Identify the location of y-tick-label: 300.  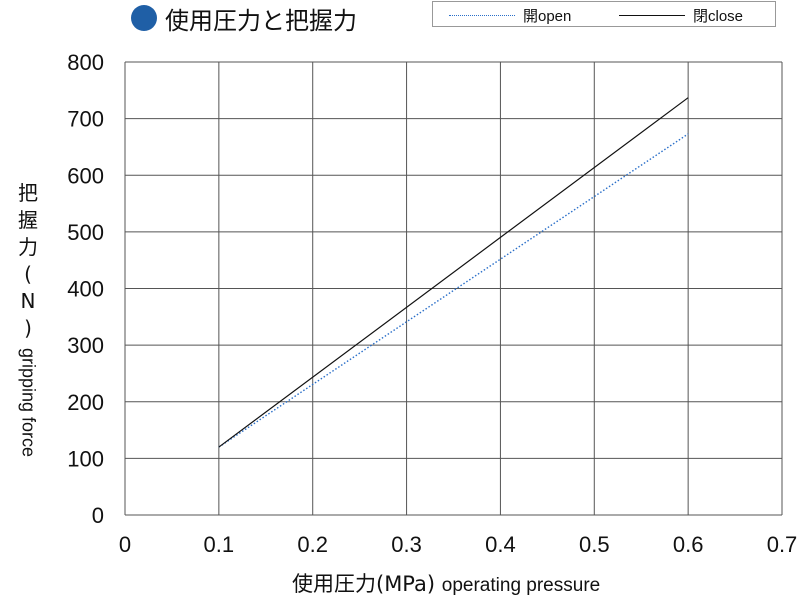
(85, 345).